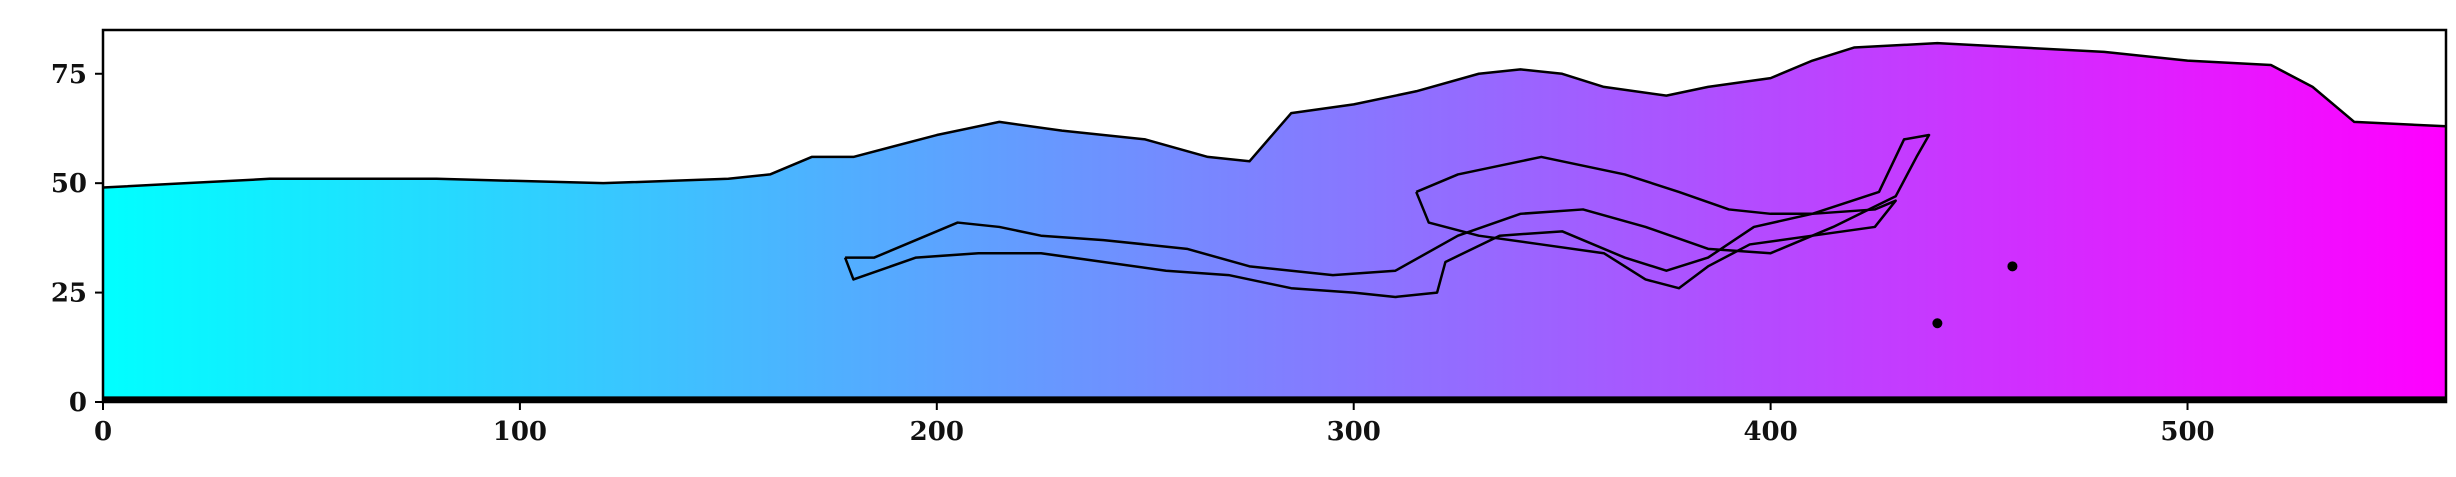  What do you see at coordinates (78, 403) in the screenshot?
I see `y-tick-label-0: 0` at bounding box center [78, 403].